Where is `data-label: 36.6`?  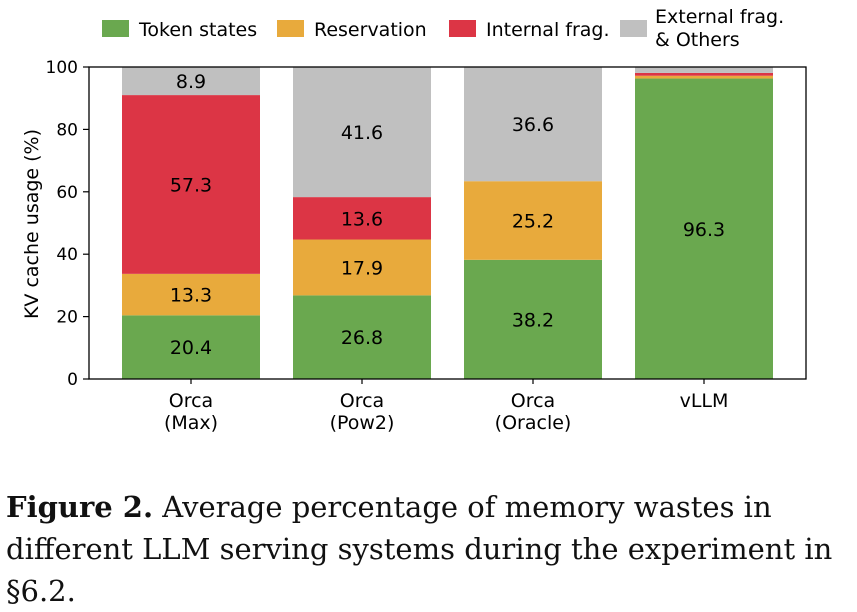
data-label: 36.6 is located at coordinates (533, 125).